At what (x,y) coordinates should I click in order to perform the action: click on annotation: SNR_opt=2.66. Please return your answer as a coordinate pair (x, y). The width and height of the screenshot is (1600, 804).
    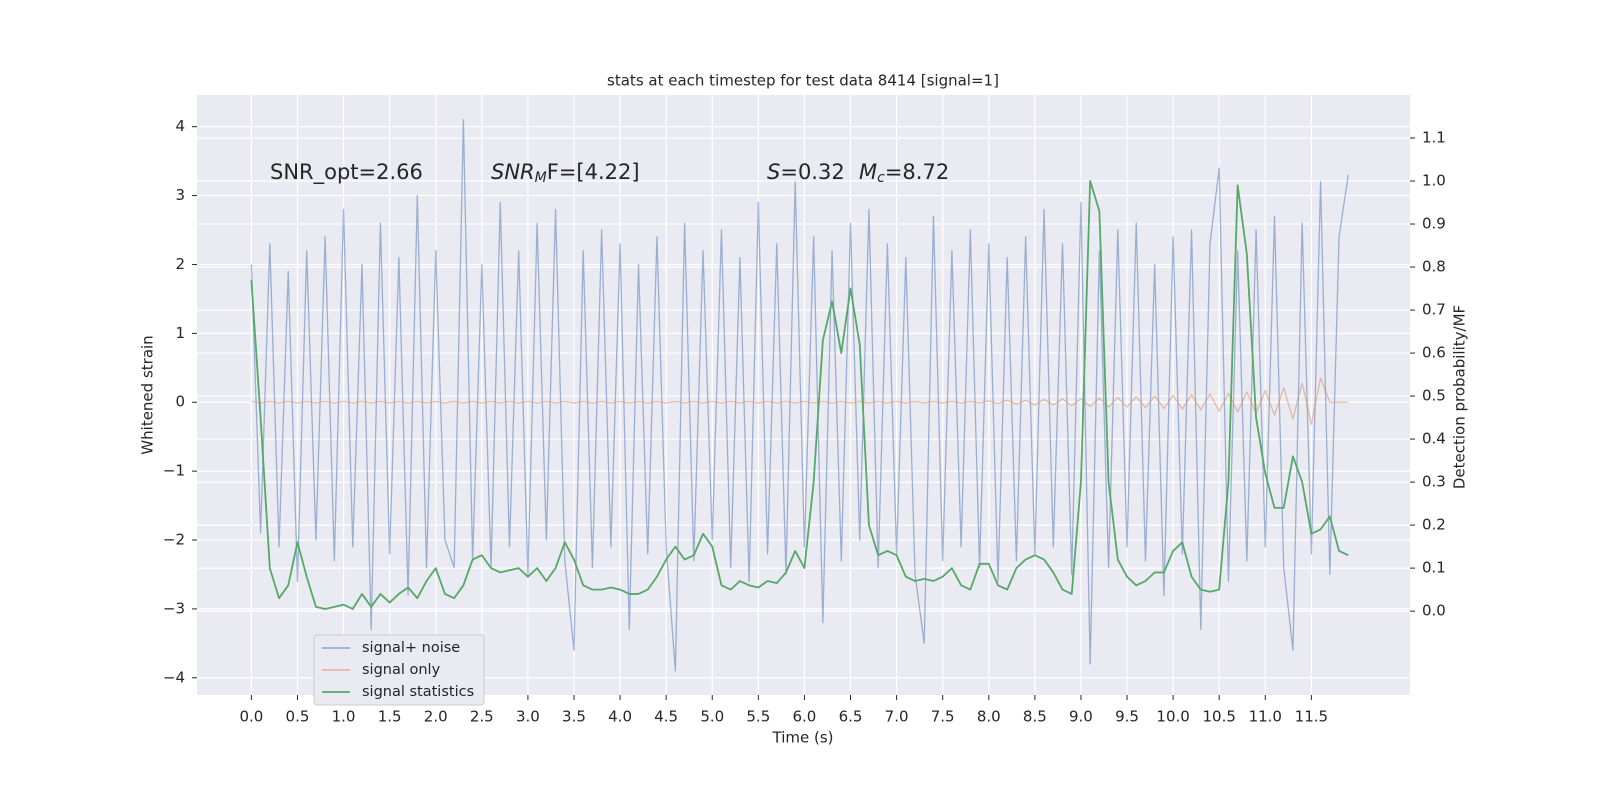
    Looking at the image, I should click on (346, 172).